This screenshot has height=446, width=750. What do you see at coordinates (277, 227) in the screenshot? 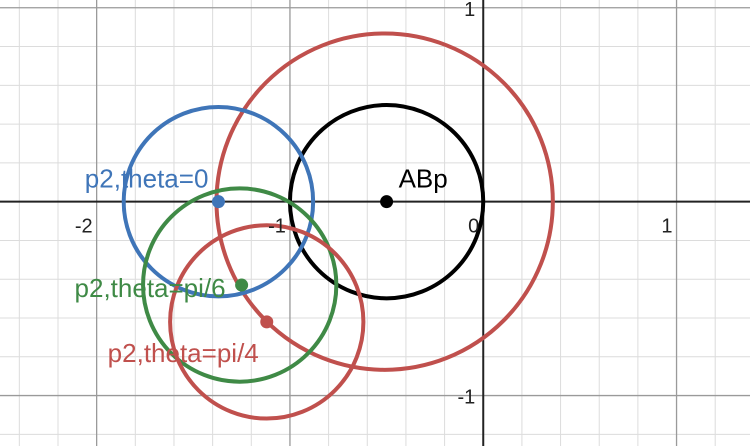
I see `x-tick-label: -1` at bounding box center [277, 227].